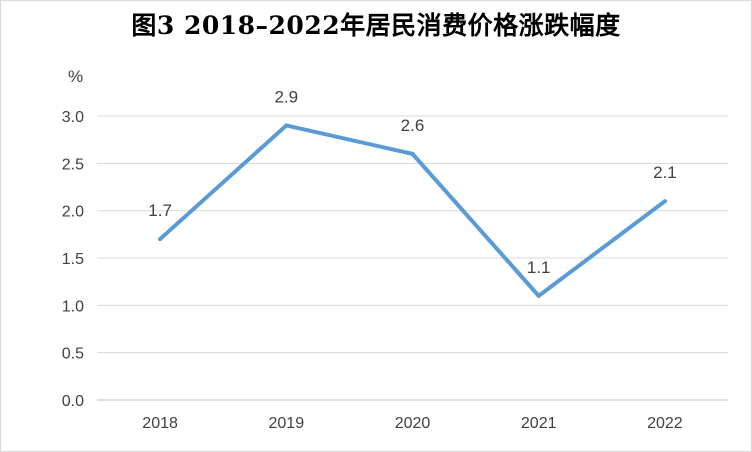 This screenshot has width=752, height=452. I want to click on y-axis-unit-label: %, so click(75, 76).